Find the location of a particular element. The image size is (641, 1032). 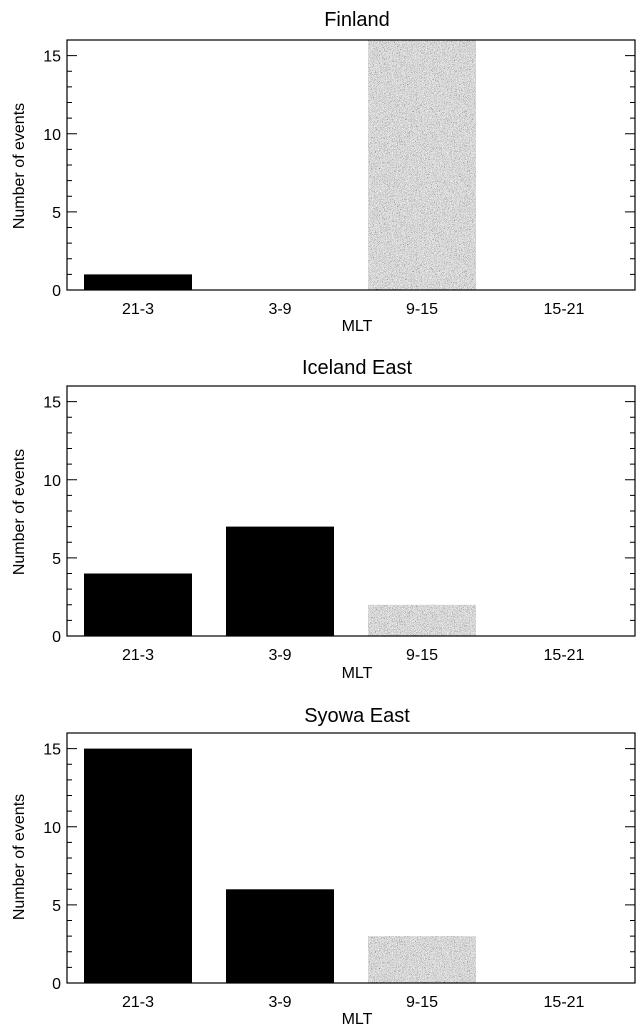

panel-title: Iceland East is located at coordinates (357, 368).